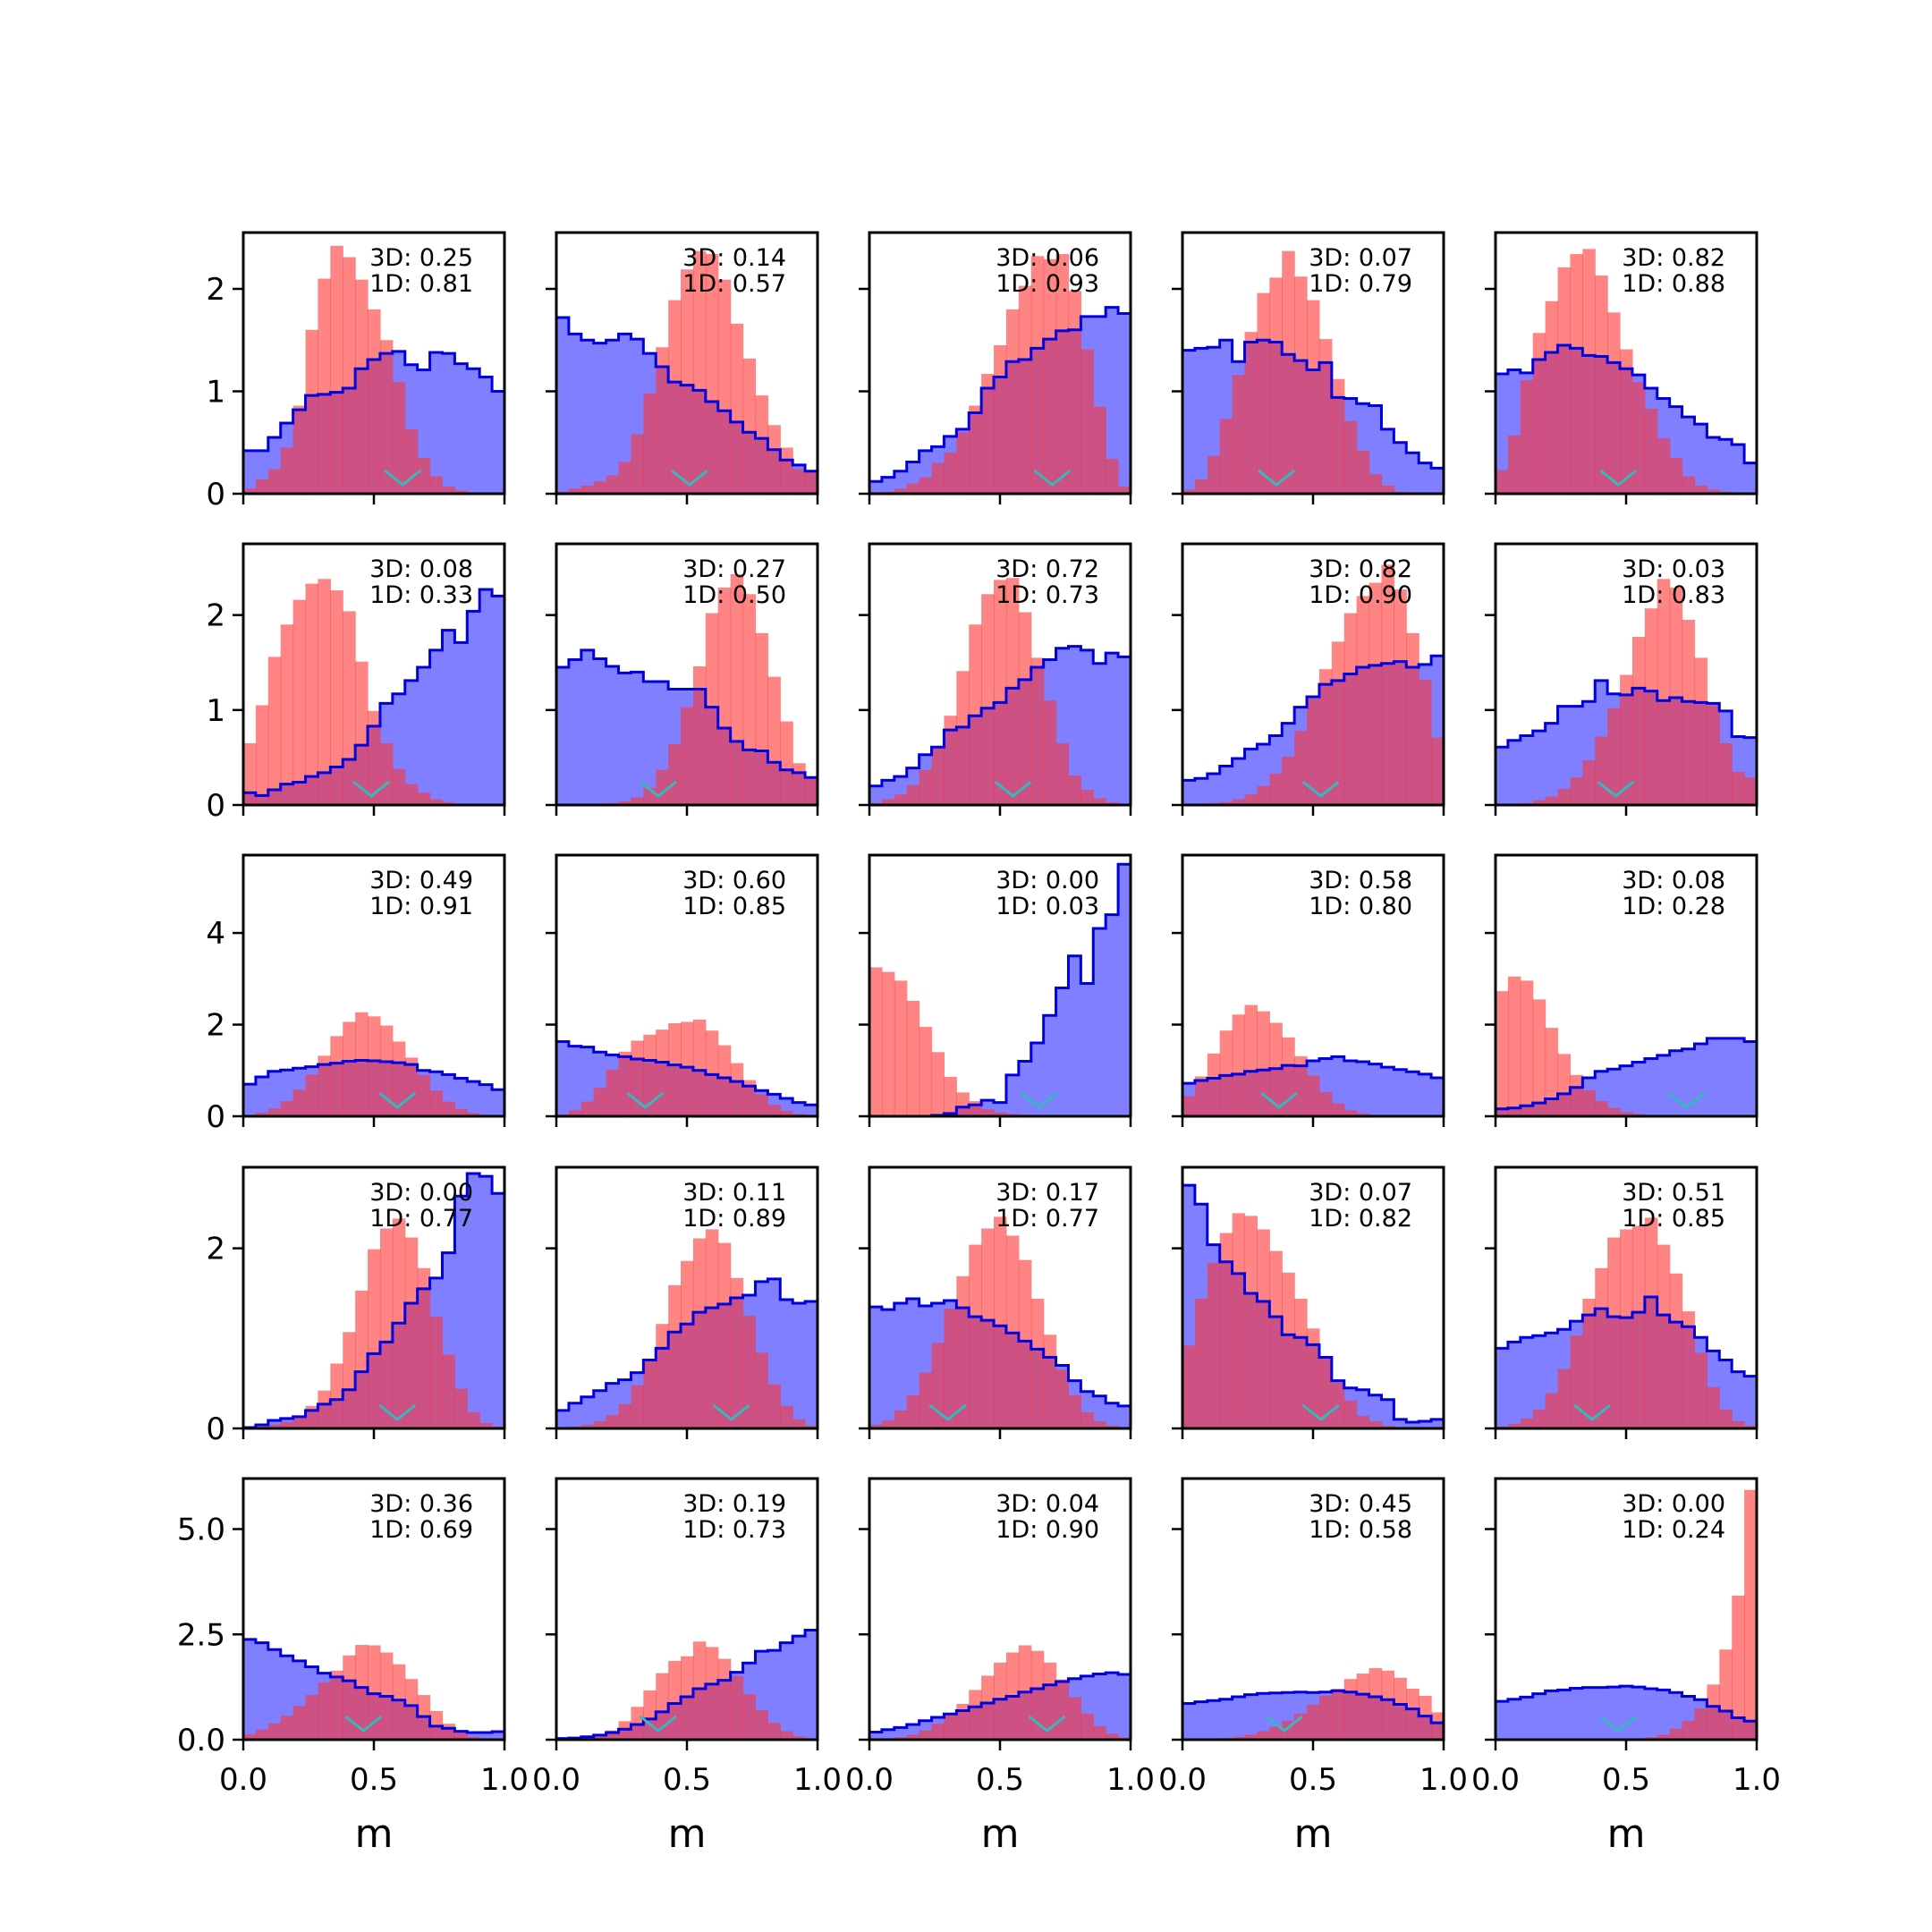 This screenshot has width=1932, height=1932. I want to click on annotation-3d: 3D: 0.00, so click(421, 1193).